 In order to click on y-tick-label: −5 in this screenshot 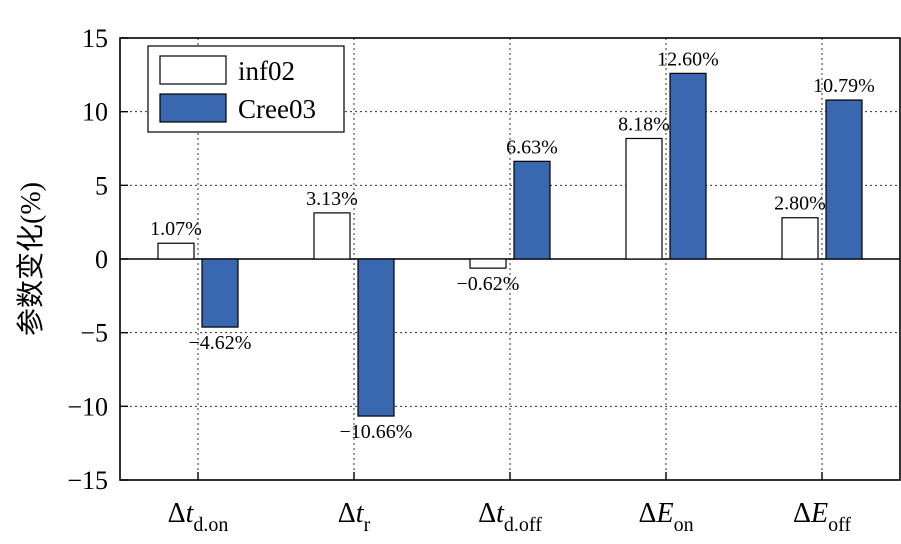, I will do `click(94, 333)`.